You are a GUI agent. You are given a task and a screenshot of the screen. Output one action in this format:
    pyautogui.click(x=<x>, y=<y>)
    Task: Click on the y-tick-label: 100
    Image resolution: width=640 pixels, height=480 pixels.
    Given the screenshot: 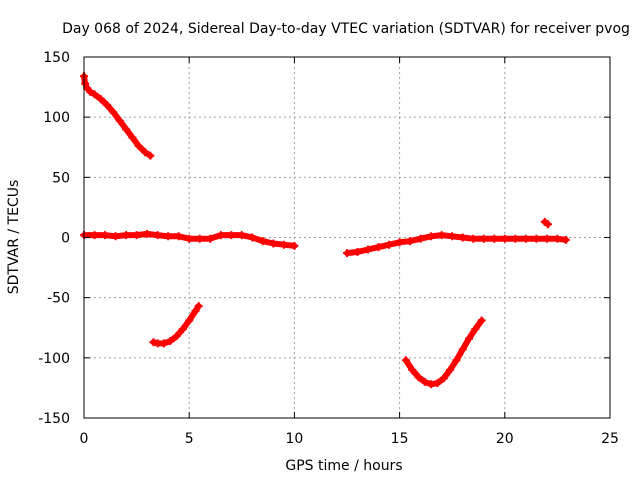 What is the action you would take?
    pyautogui.click(x=56, y=118)
    